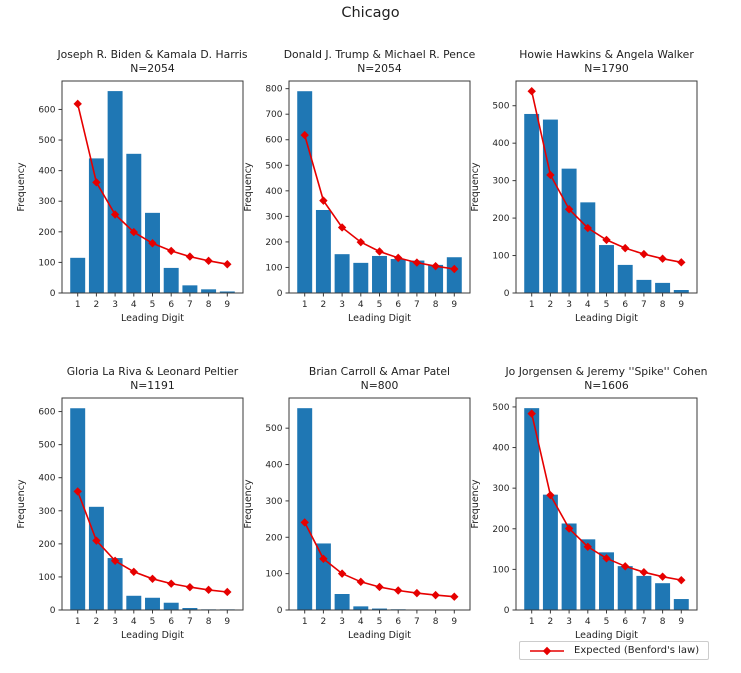 The width and height of the screenshot is (741, 673). What do you see at coordinates (606, 68) in the screenshot?
I see `subplot-sample-size: N=1790` at bounding box center [606, 68].